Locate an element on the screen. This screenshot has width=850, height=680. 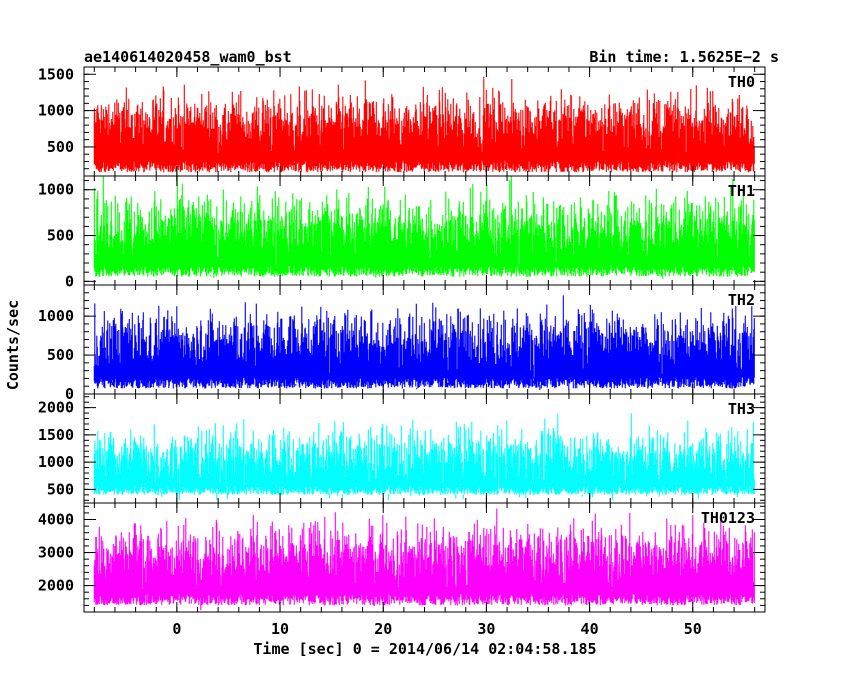
panel-th0123: 2000 3000 4000 TH0123 is located at coordinates (402, 557).